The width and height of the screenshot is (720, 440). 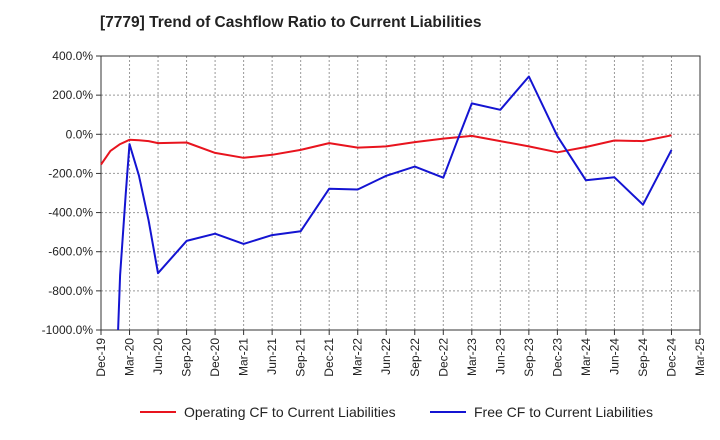 I want to click on x-tick-label: Sep-22, so click(x=415, y=357).